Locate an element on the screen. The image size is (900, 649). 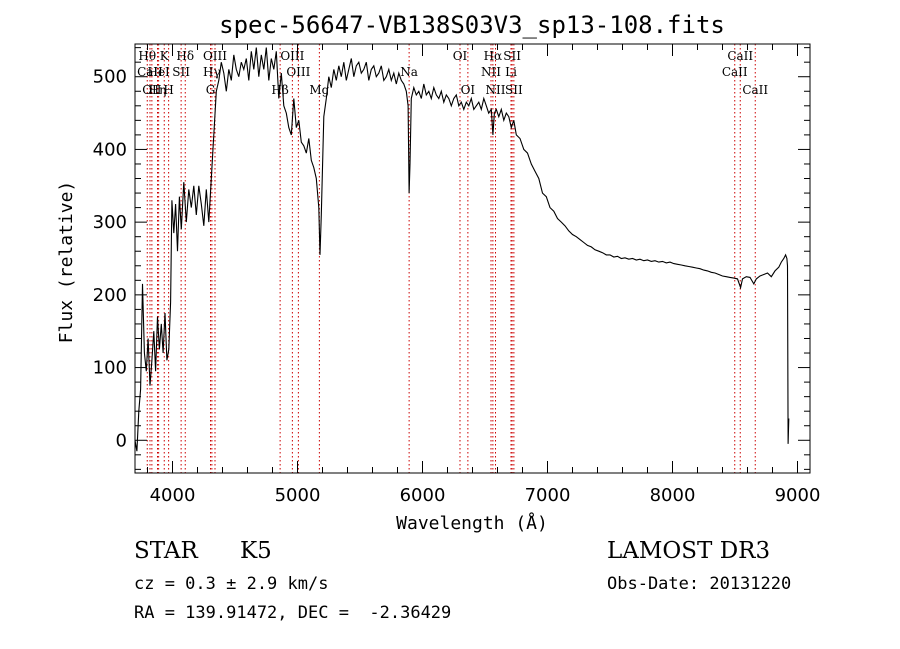
y-tick-label: 400 is located at coordinates (110, 149).